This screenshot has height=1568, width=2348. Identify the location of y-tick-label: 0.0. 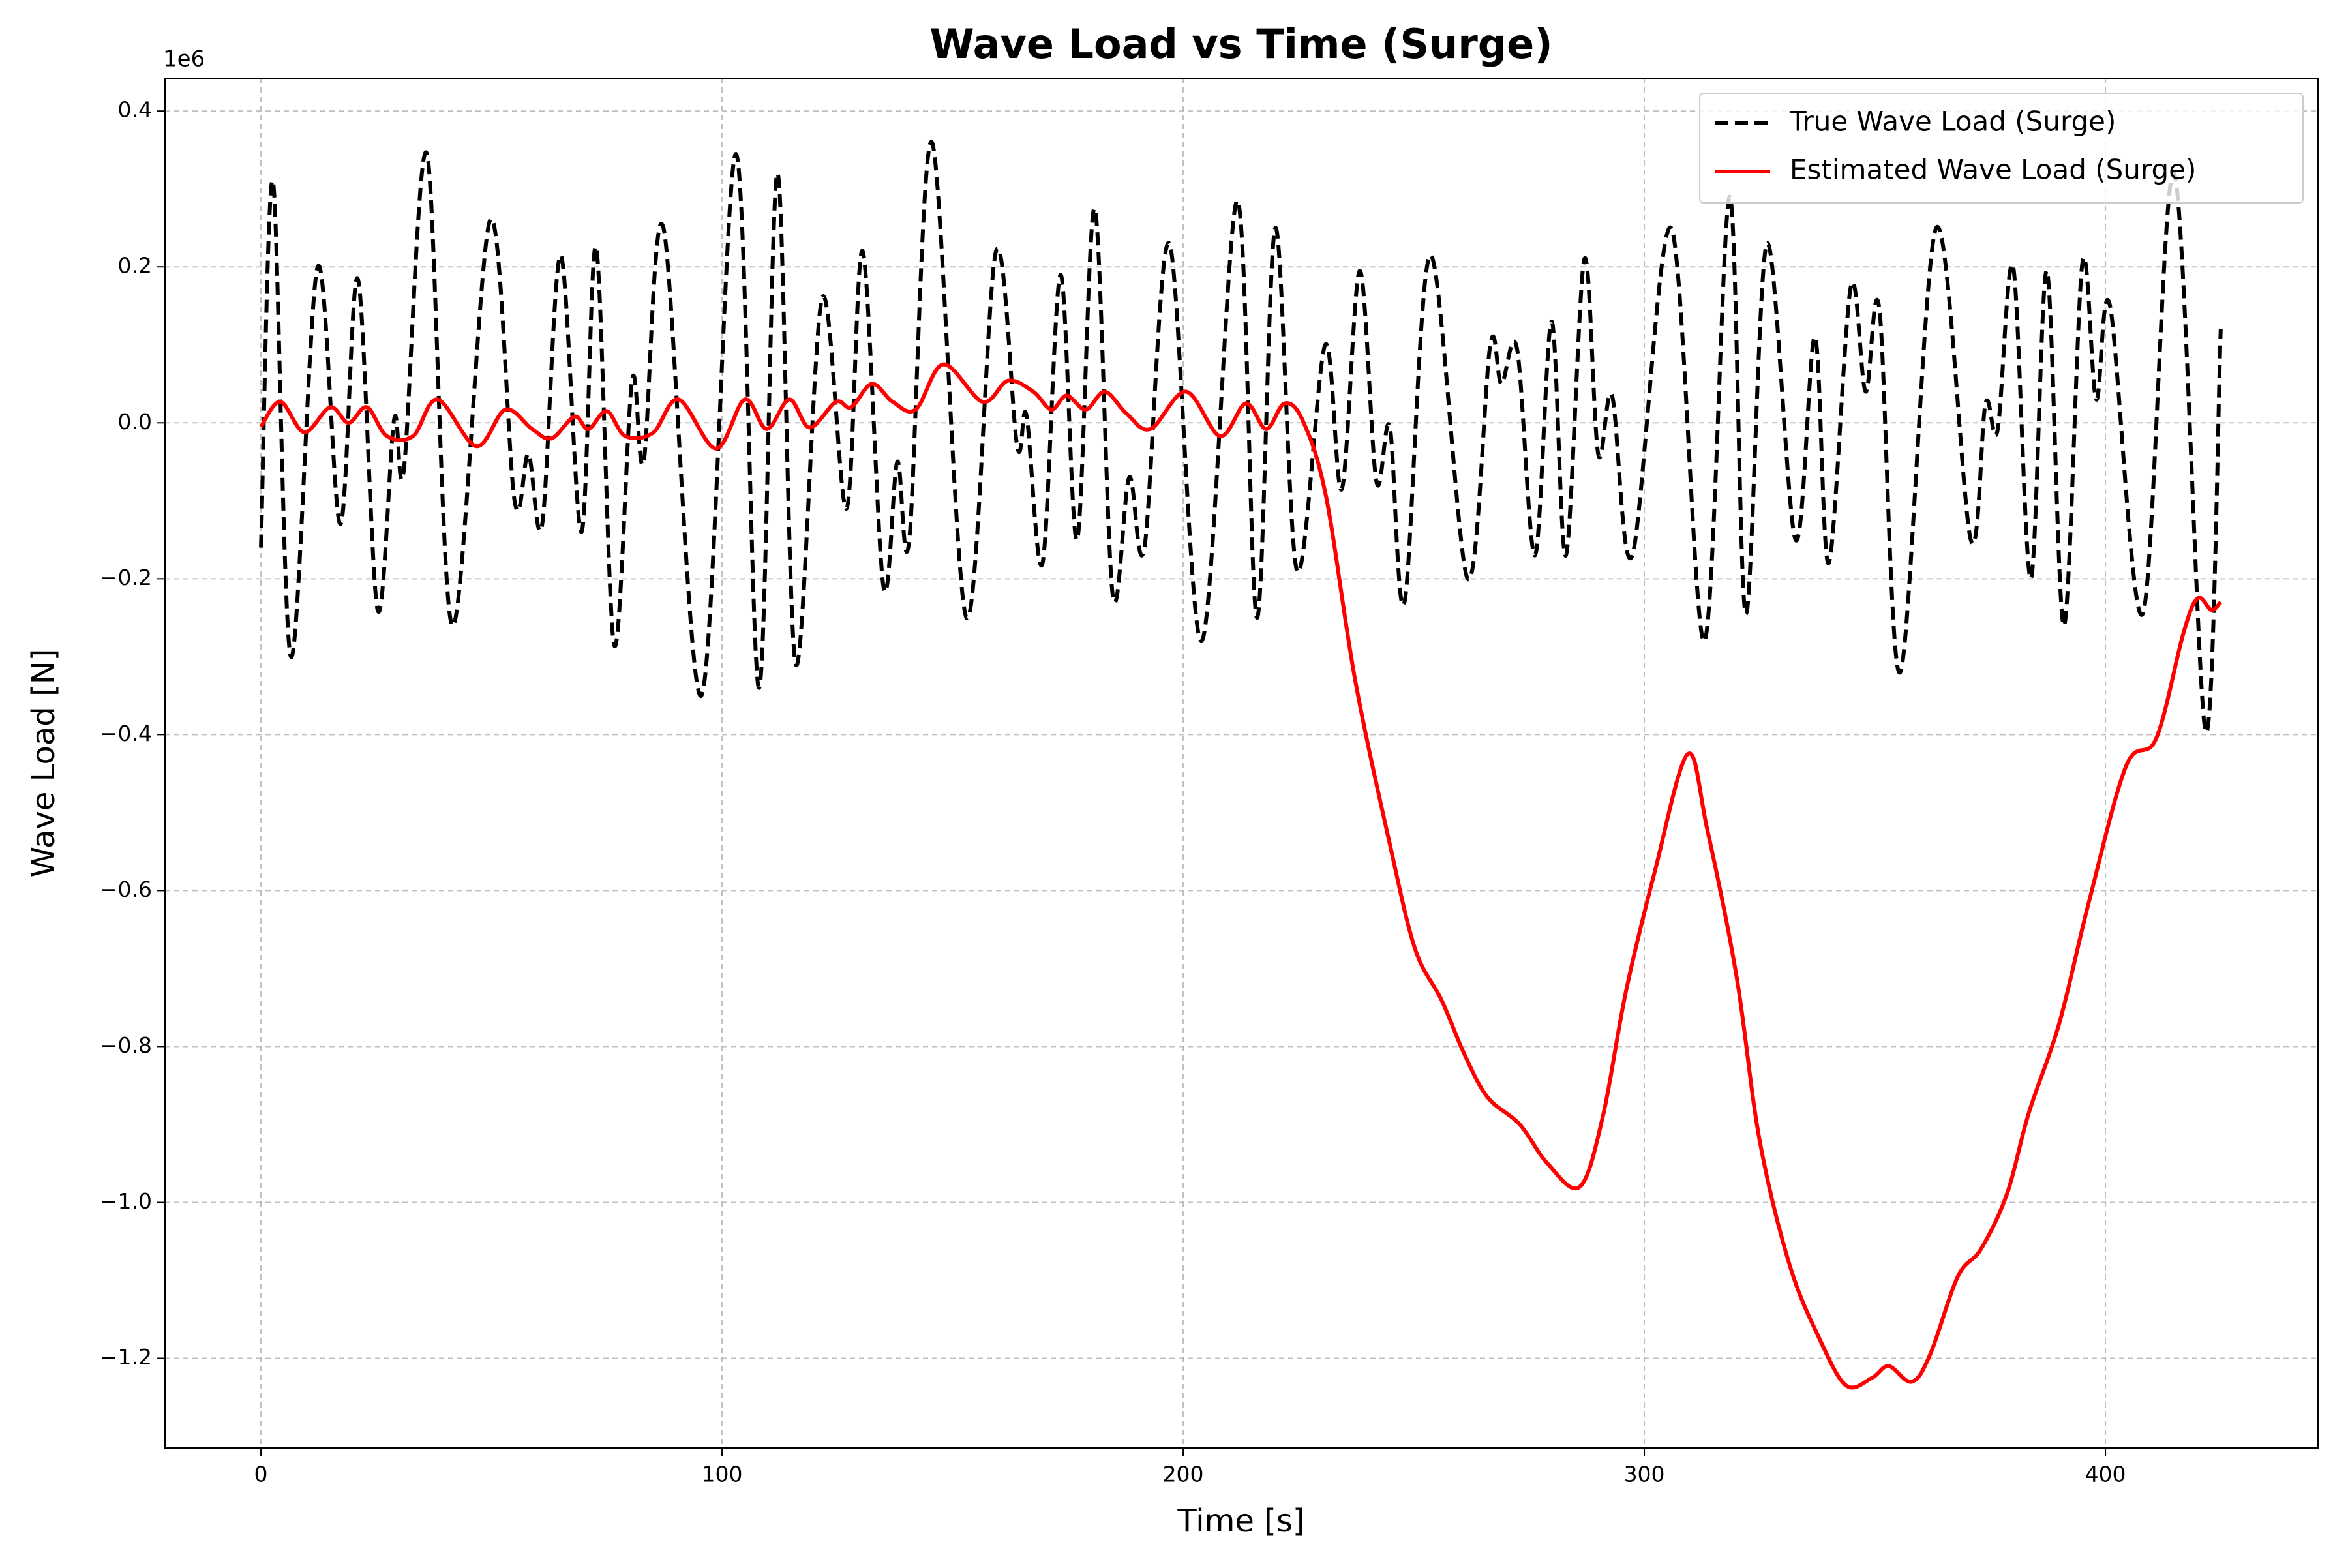
(135, 421).